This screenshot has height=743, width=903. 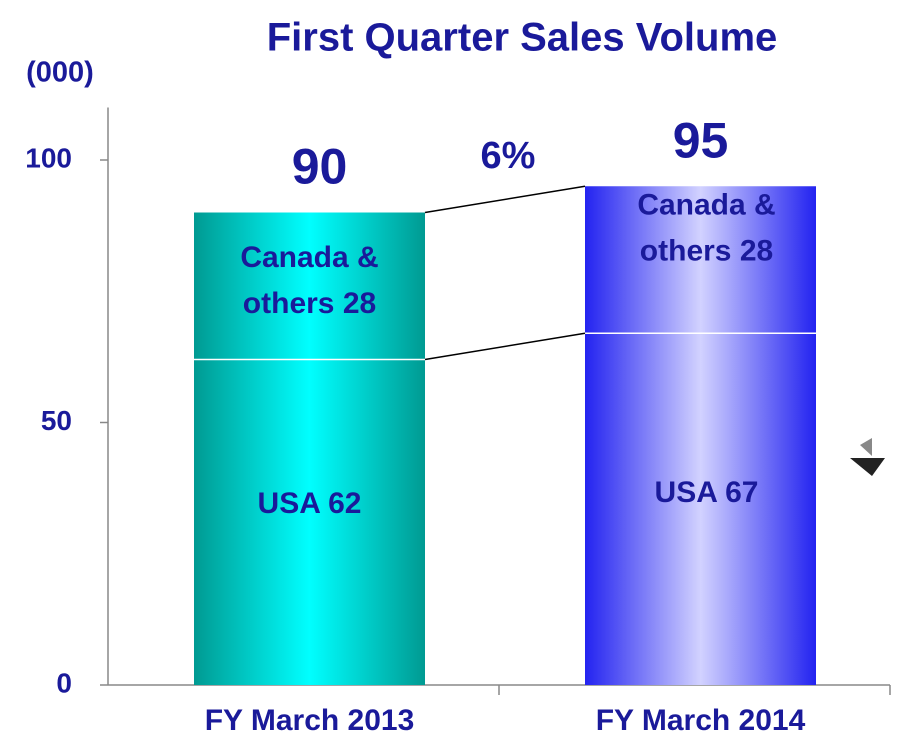 I want to click on y-axis-label: (000), so click(x=60, y=73).